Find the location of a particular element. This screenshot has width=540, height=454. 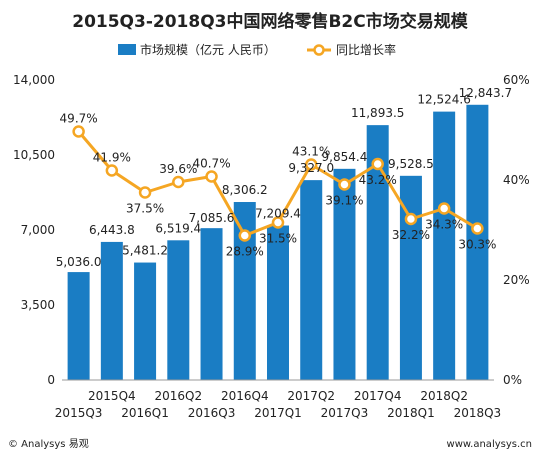

x-axis-label: 2017Q4 is located at coordinates (378, 396).